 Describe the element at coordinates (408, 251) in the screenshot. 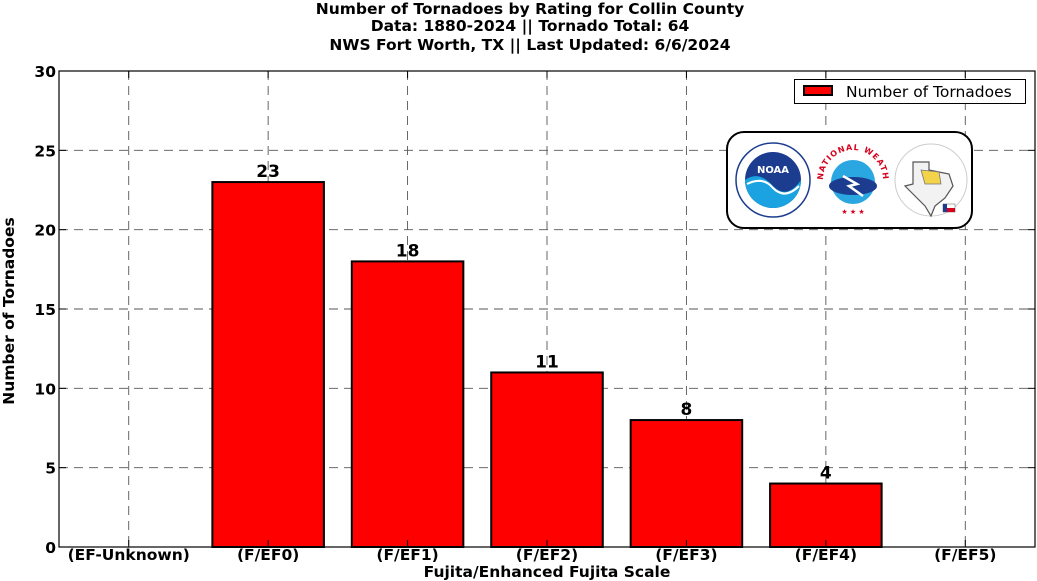

I see `bar-data-label: 18` at that location.